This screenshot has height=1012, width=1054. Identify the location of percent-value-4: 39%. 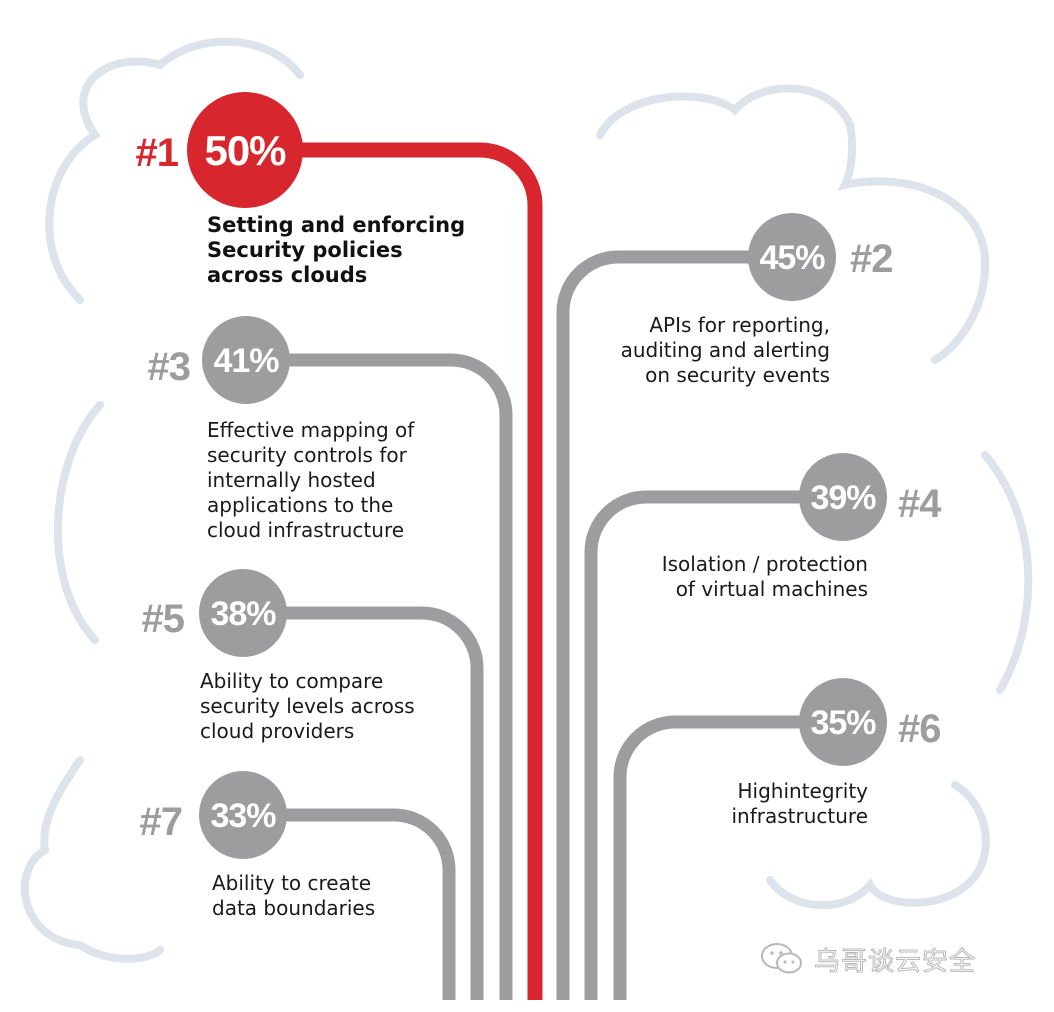
(843, 498).